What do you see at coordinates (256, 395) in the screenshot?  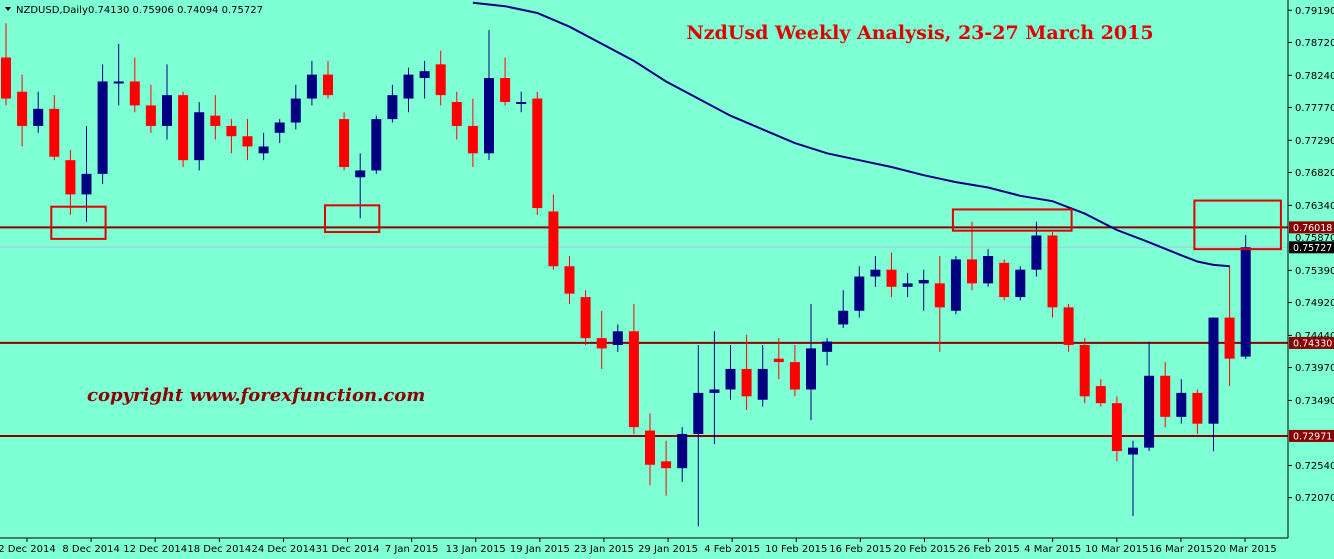 I see `copyright-text: copyright www.forexfunction.com` at bounding box center [256, 395].